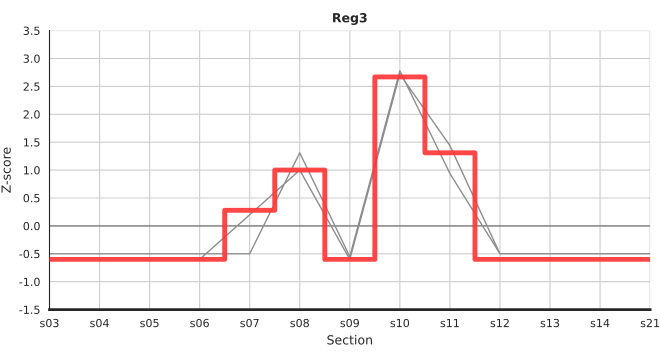 The height and width of the screenshot is (360, 660). Describe the element at coordinates (149, 323) in the screenshot. I see `x-tick-label: s05` at that location.